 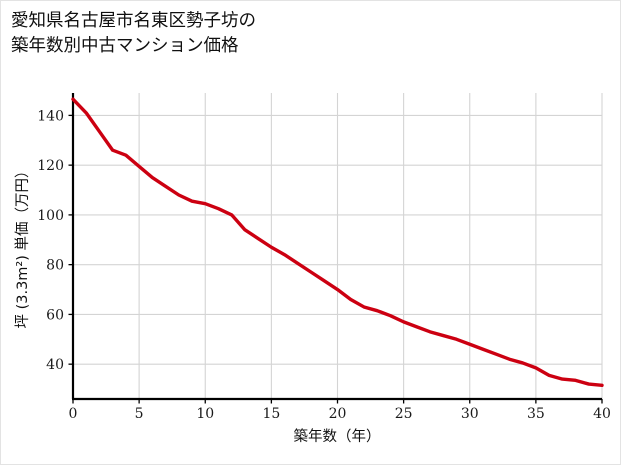 I want to click on y-axis-title: 坪 (3.3m²) 単価（万円）, so click(x=22, y=245).